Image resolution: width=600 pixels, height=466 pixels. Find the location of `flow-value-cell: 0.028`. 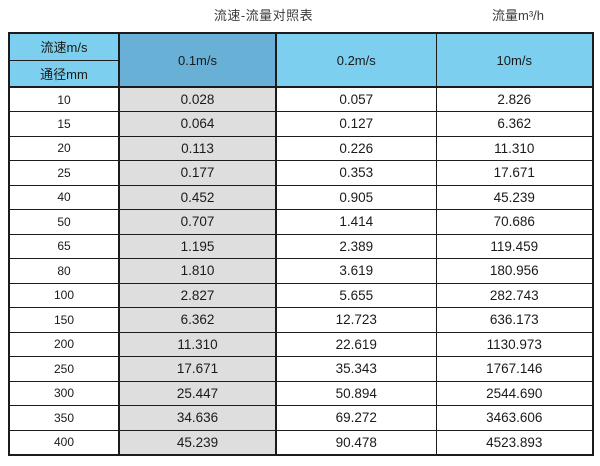

flow-value-cell: 0.028 is located at coordinates (197, 99).